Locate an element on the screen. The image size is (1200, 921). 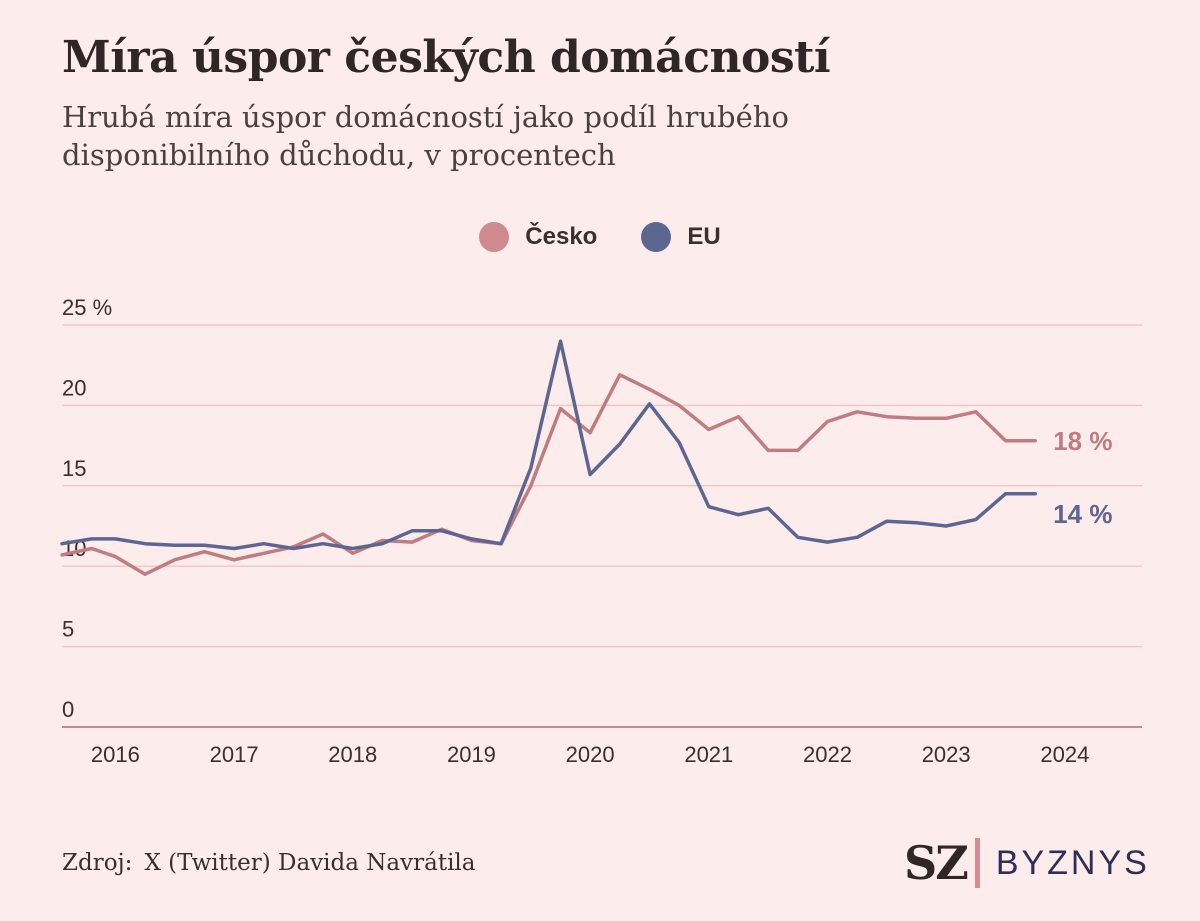
x-tick-label-2017: 2017 is located at coordinates (234, 754).